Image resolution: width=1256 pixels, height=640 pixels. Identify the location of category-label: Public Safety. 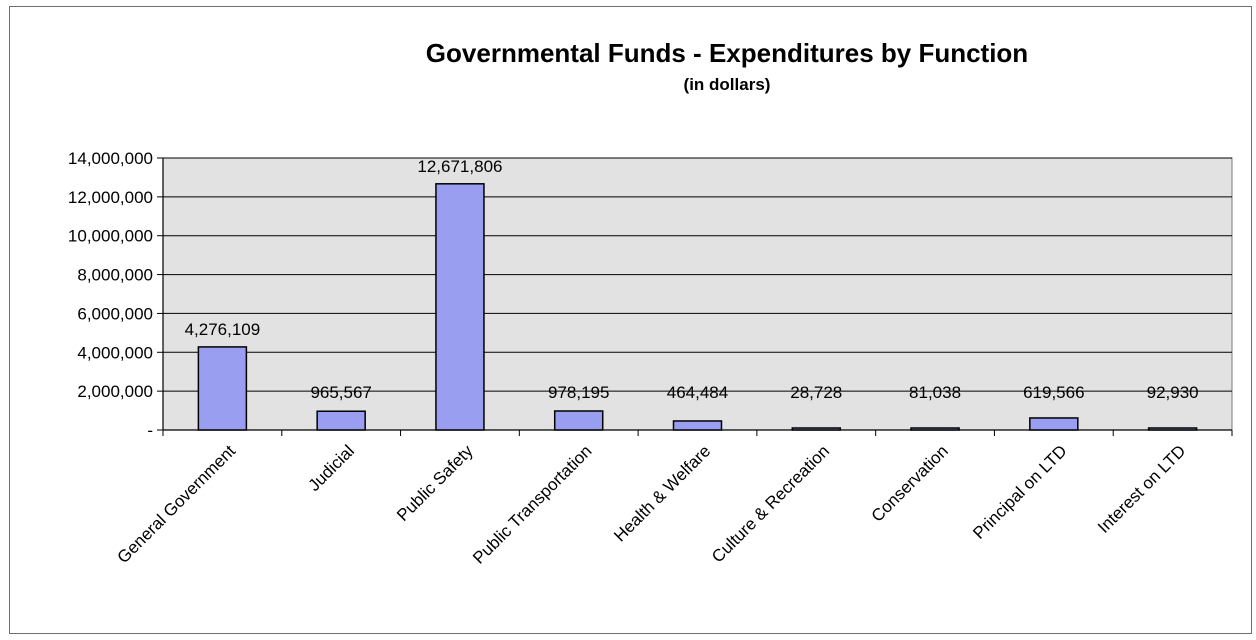
(435, 483).